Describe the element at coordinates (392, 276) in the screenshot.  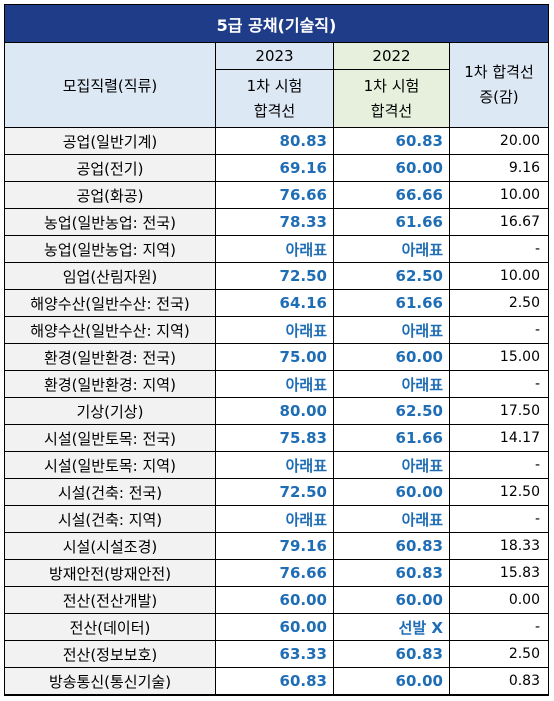
I see `row-2022-cutoff: 62.50` at that location.